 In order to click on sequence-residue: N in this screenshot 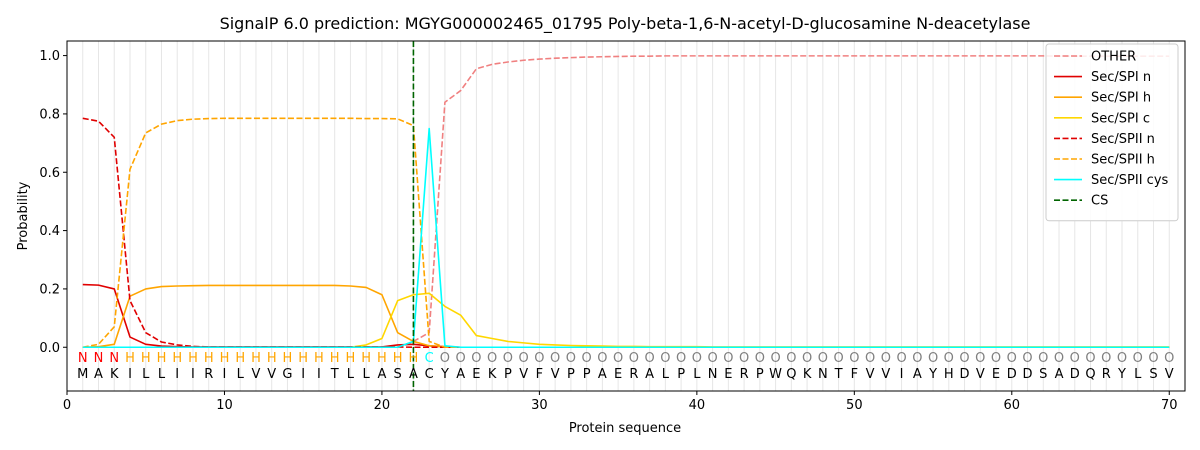, I will do `click(823, 374)`.